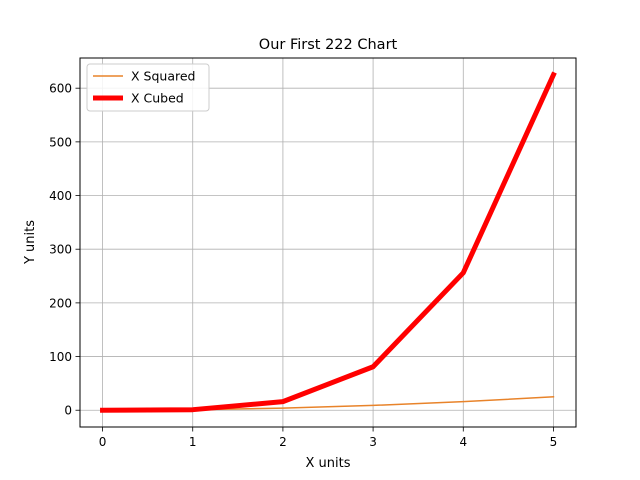  What do you see at coordinates (163, 76) in the screenshot?
I see `legend-label: X Squared` at bounding box center [163, 76].